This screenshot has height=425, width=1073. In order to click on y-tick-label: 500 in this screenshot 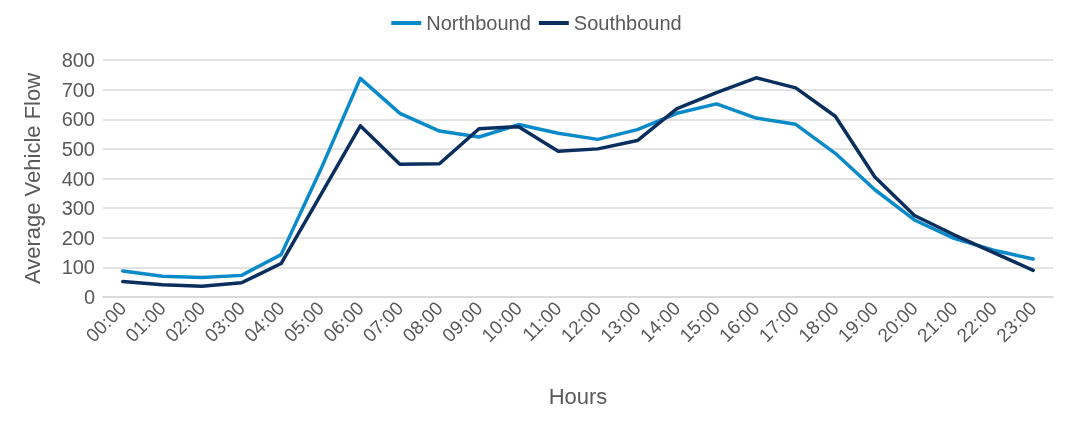, I will do `click(78, 148)`.